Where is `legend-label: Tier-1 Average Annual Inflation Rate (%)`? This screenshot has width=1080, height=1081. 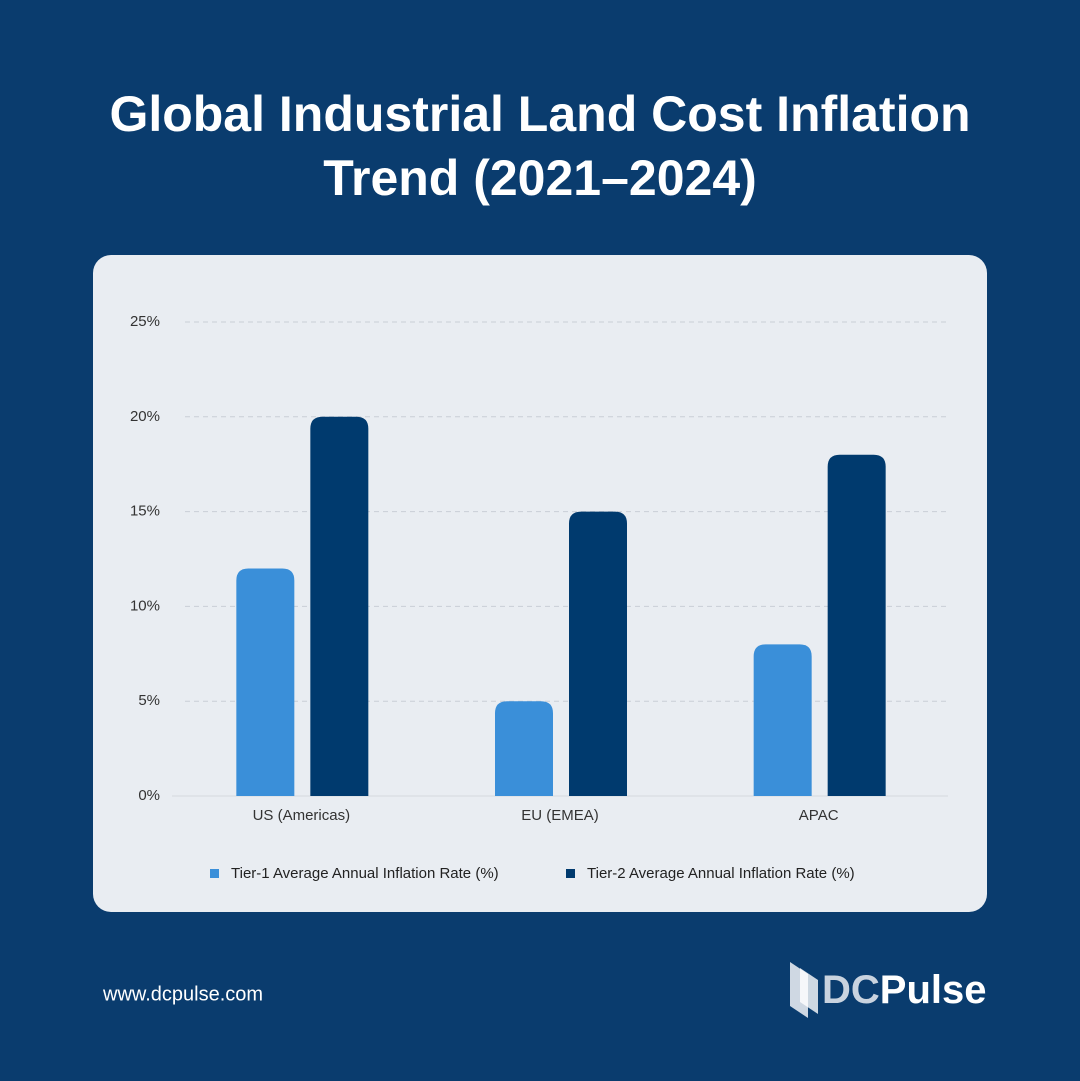
legend-label: Tier-1 Average Annual Inflation Rate (%) is located at coordinates (365, 873).